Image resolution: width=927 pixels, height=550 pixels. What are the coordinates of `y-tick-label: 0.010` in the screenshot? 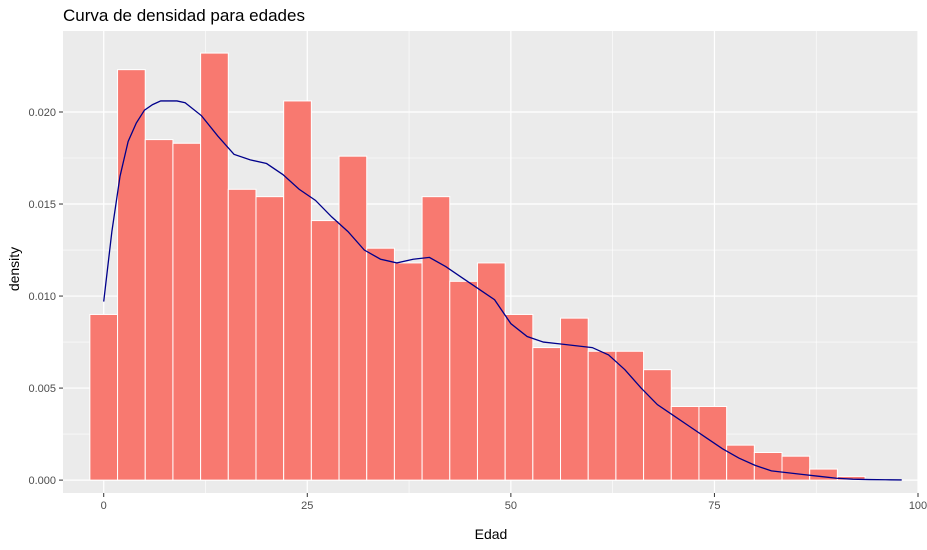 It's located at (42, 297).